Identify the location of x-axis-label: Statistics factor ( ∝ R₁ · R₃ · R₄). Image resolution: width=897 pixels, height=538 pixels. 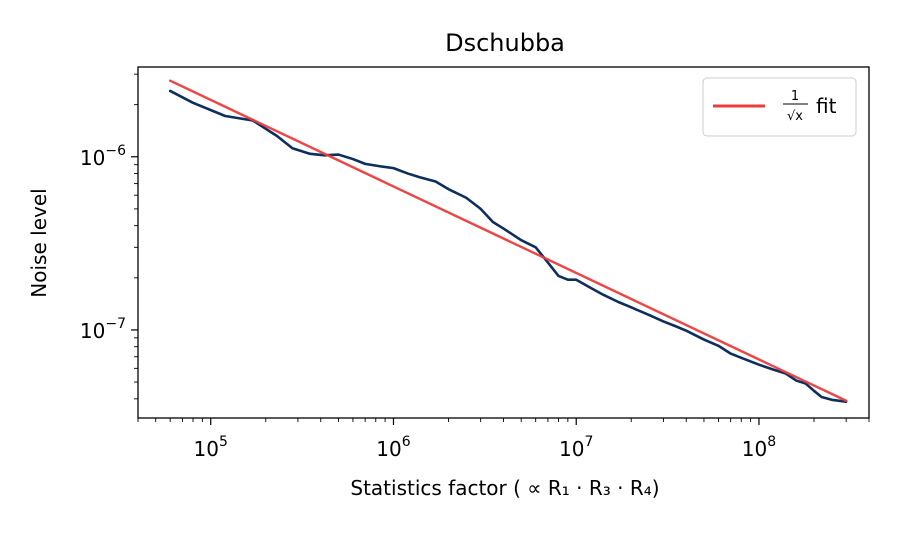
(504, 488).